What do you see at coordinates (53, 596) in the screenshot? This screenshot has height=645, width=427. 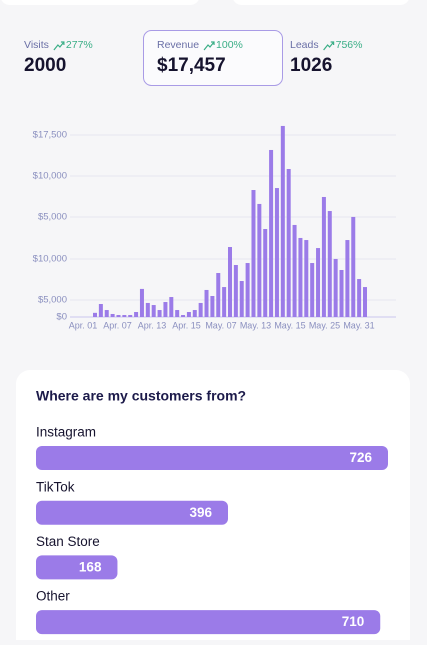 I see `source-label: Other` at bounding box center [53, 596].